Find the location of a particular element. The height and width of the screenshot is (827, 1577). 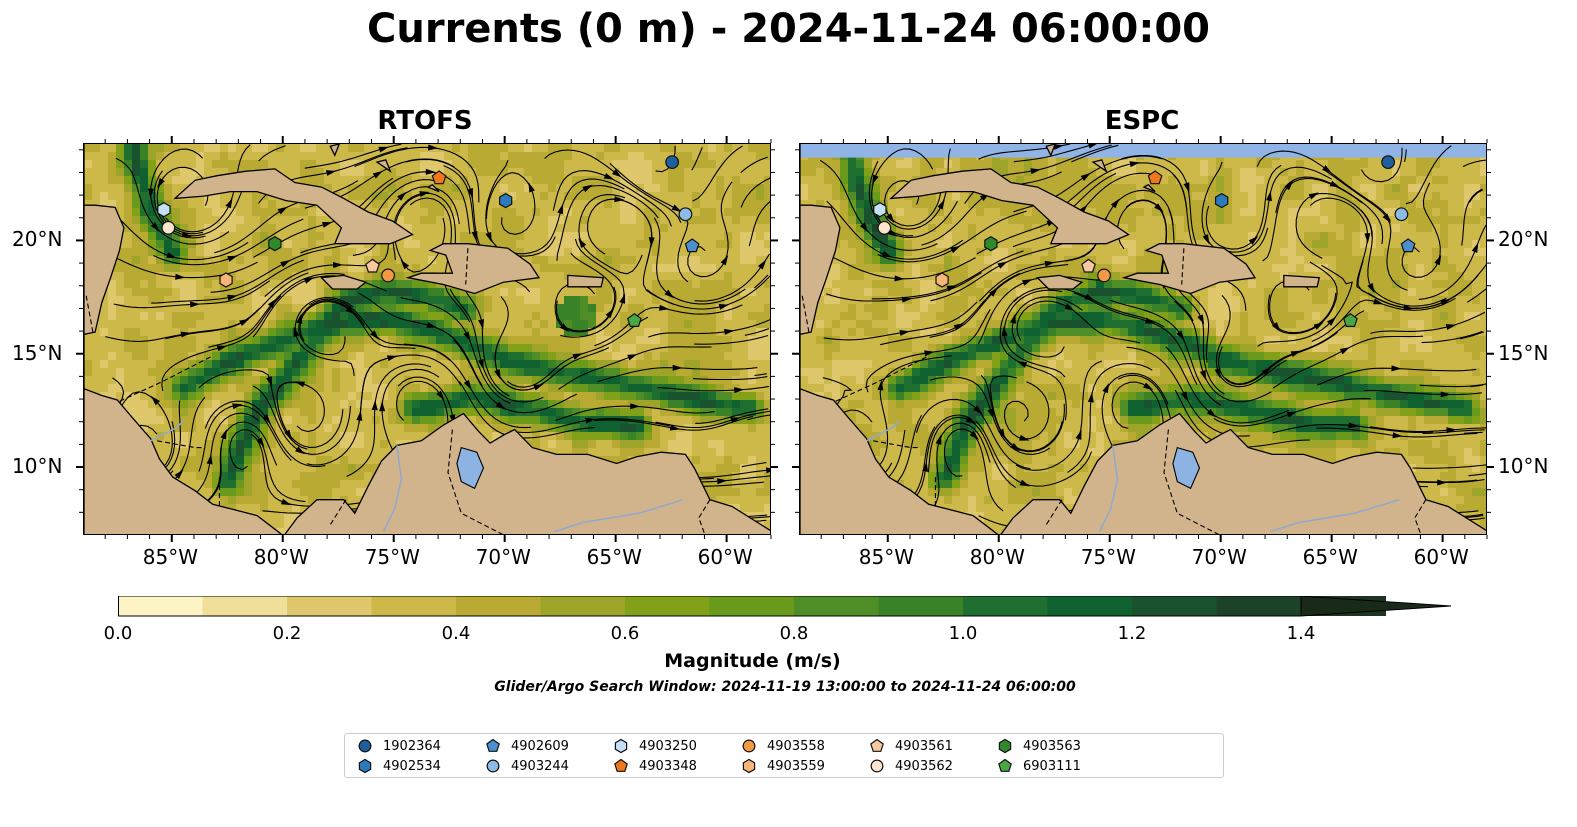

legend-item: 1902364 is located at coordinates (399, 746).